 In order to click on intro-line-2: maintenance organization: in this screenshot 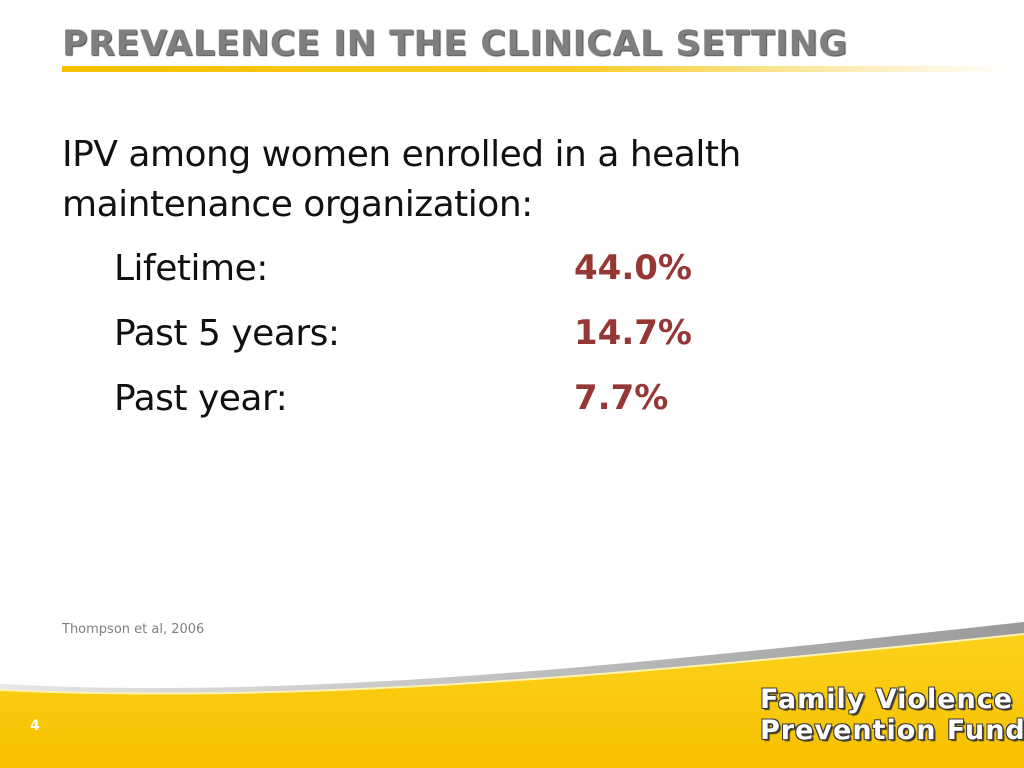, I will do `click(297, 204)`.